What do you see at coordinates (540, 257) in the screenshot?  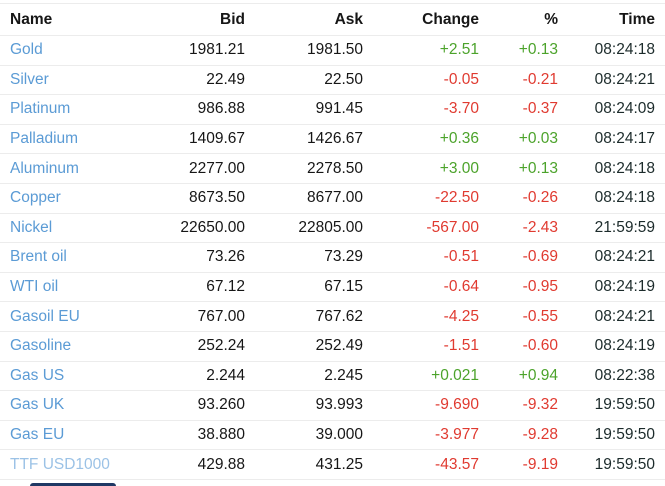 I see `pct-cell: -0.69` at bounding box center [540, 257].